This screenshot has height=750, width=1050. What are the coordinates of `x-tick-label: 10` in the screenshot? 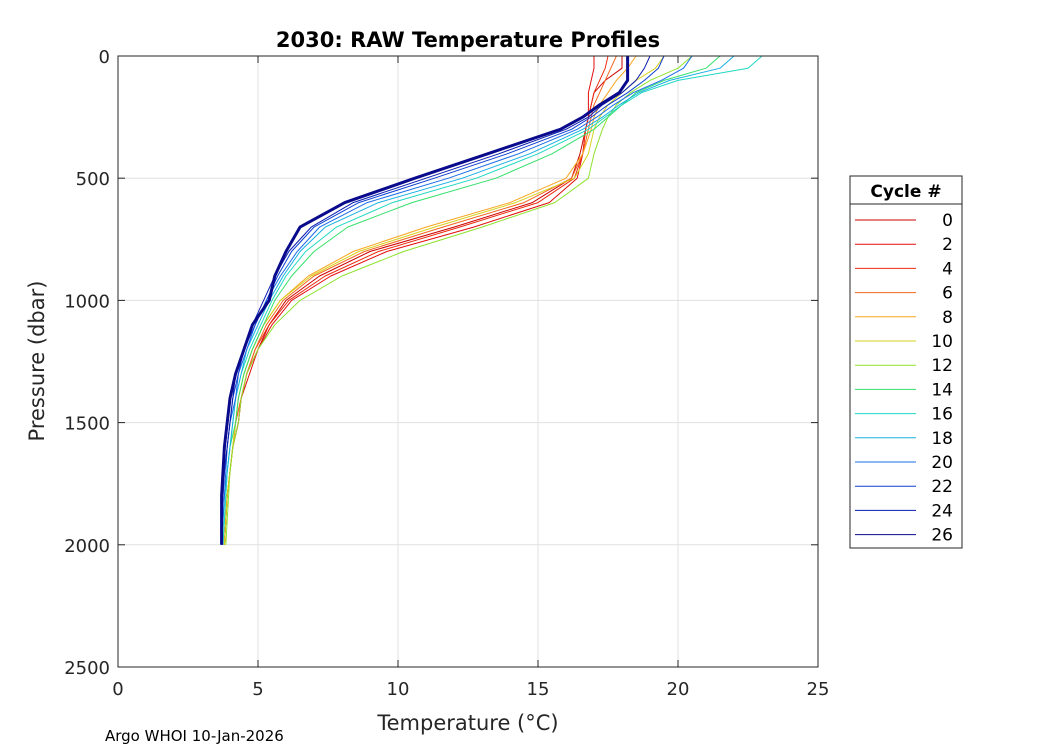 It's located at (398, 689).